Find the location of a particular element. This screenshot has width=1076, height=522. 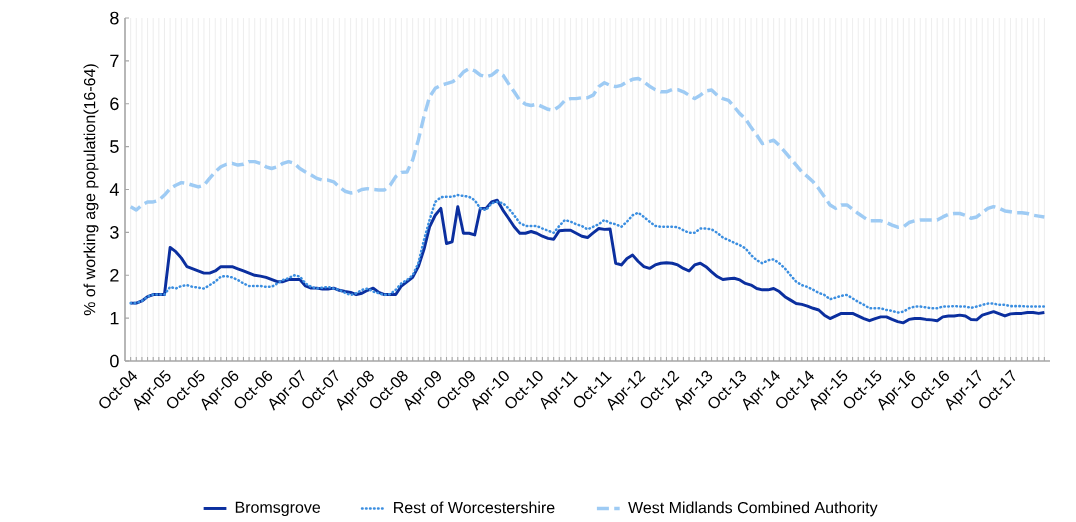

y-tick-label: 0 is located at coordinates (114, 361).